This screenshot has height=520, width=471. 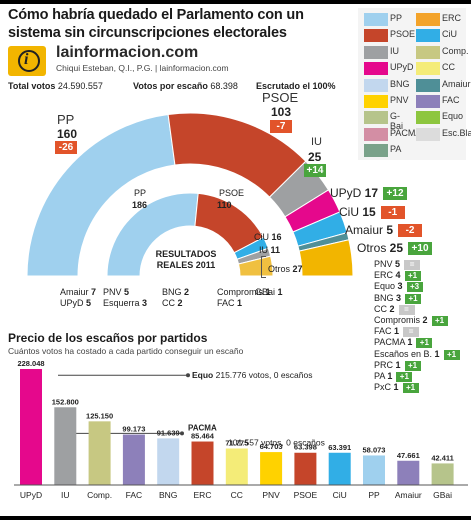 I want to click on info-icon, so click(x=29, y=61).